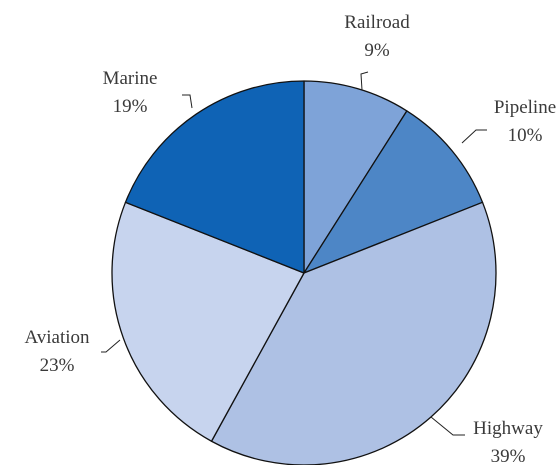  What do you see at coordinates (364, 81) in the screenshot?
I see `leader-line-railroad` at bounding box center [364, 81].